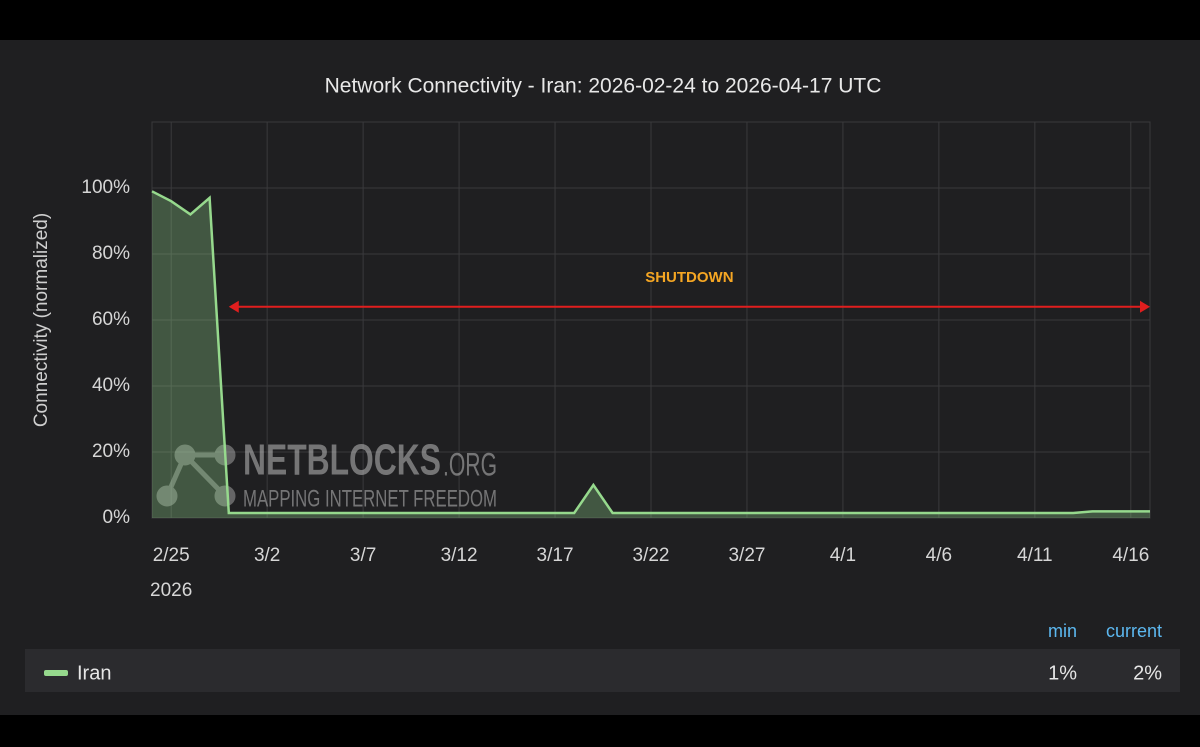 Image resolution: width=1200 pixels, height=747 pixels. Describe the element at coordinates (196, 475) in the screenshot. I see `watermark-logo` at that location.